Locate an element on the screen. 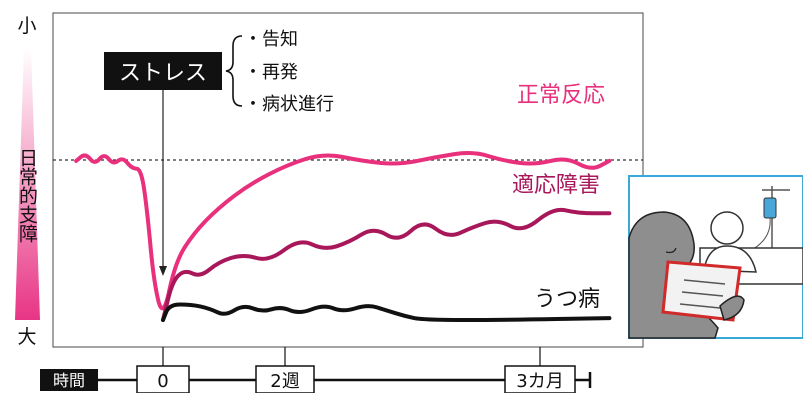 This screenshot has height=393, width=803. x-axis-label: 時間 is located at coordinates (69, 380).